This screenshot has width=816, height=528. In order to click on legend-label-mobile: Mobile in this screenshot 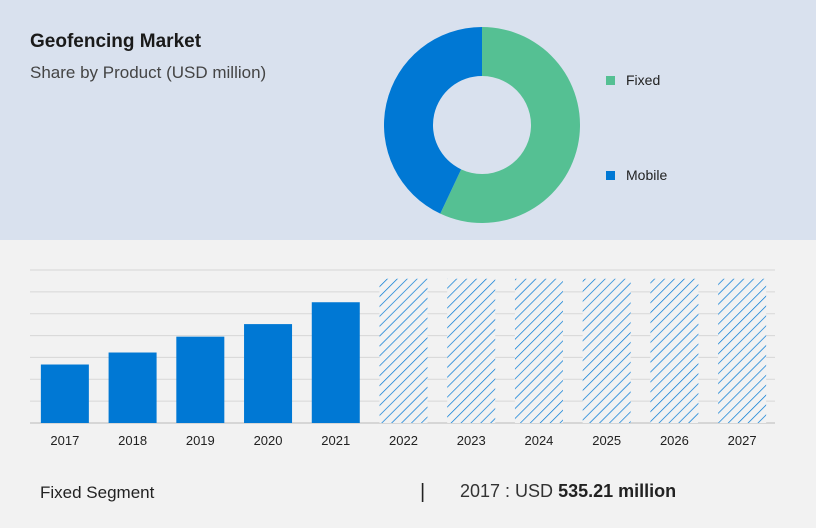, I will do `click(647, 175)`.